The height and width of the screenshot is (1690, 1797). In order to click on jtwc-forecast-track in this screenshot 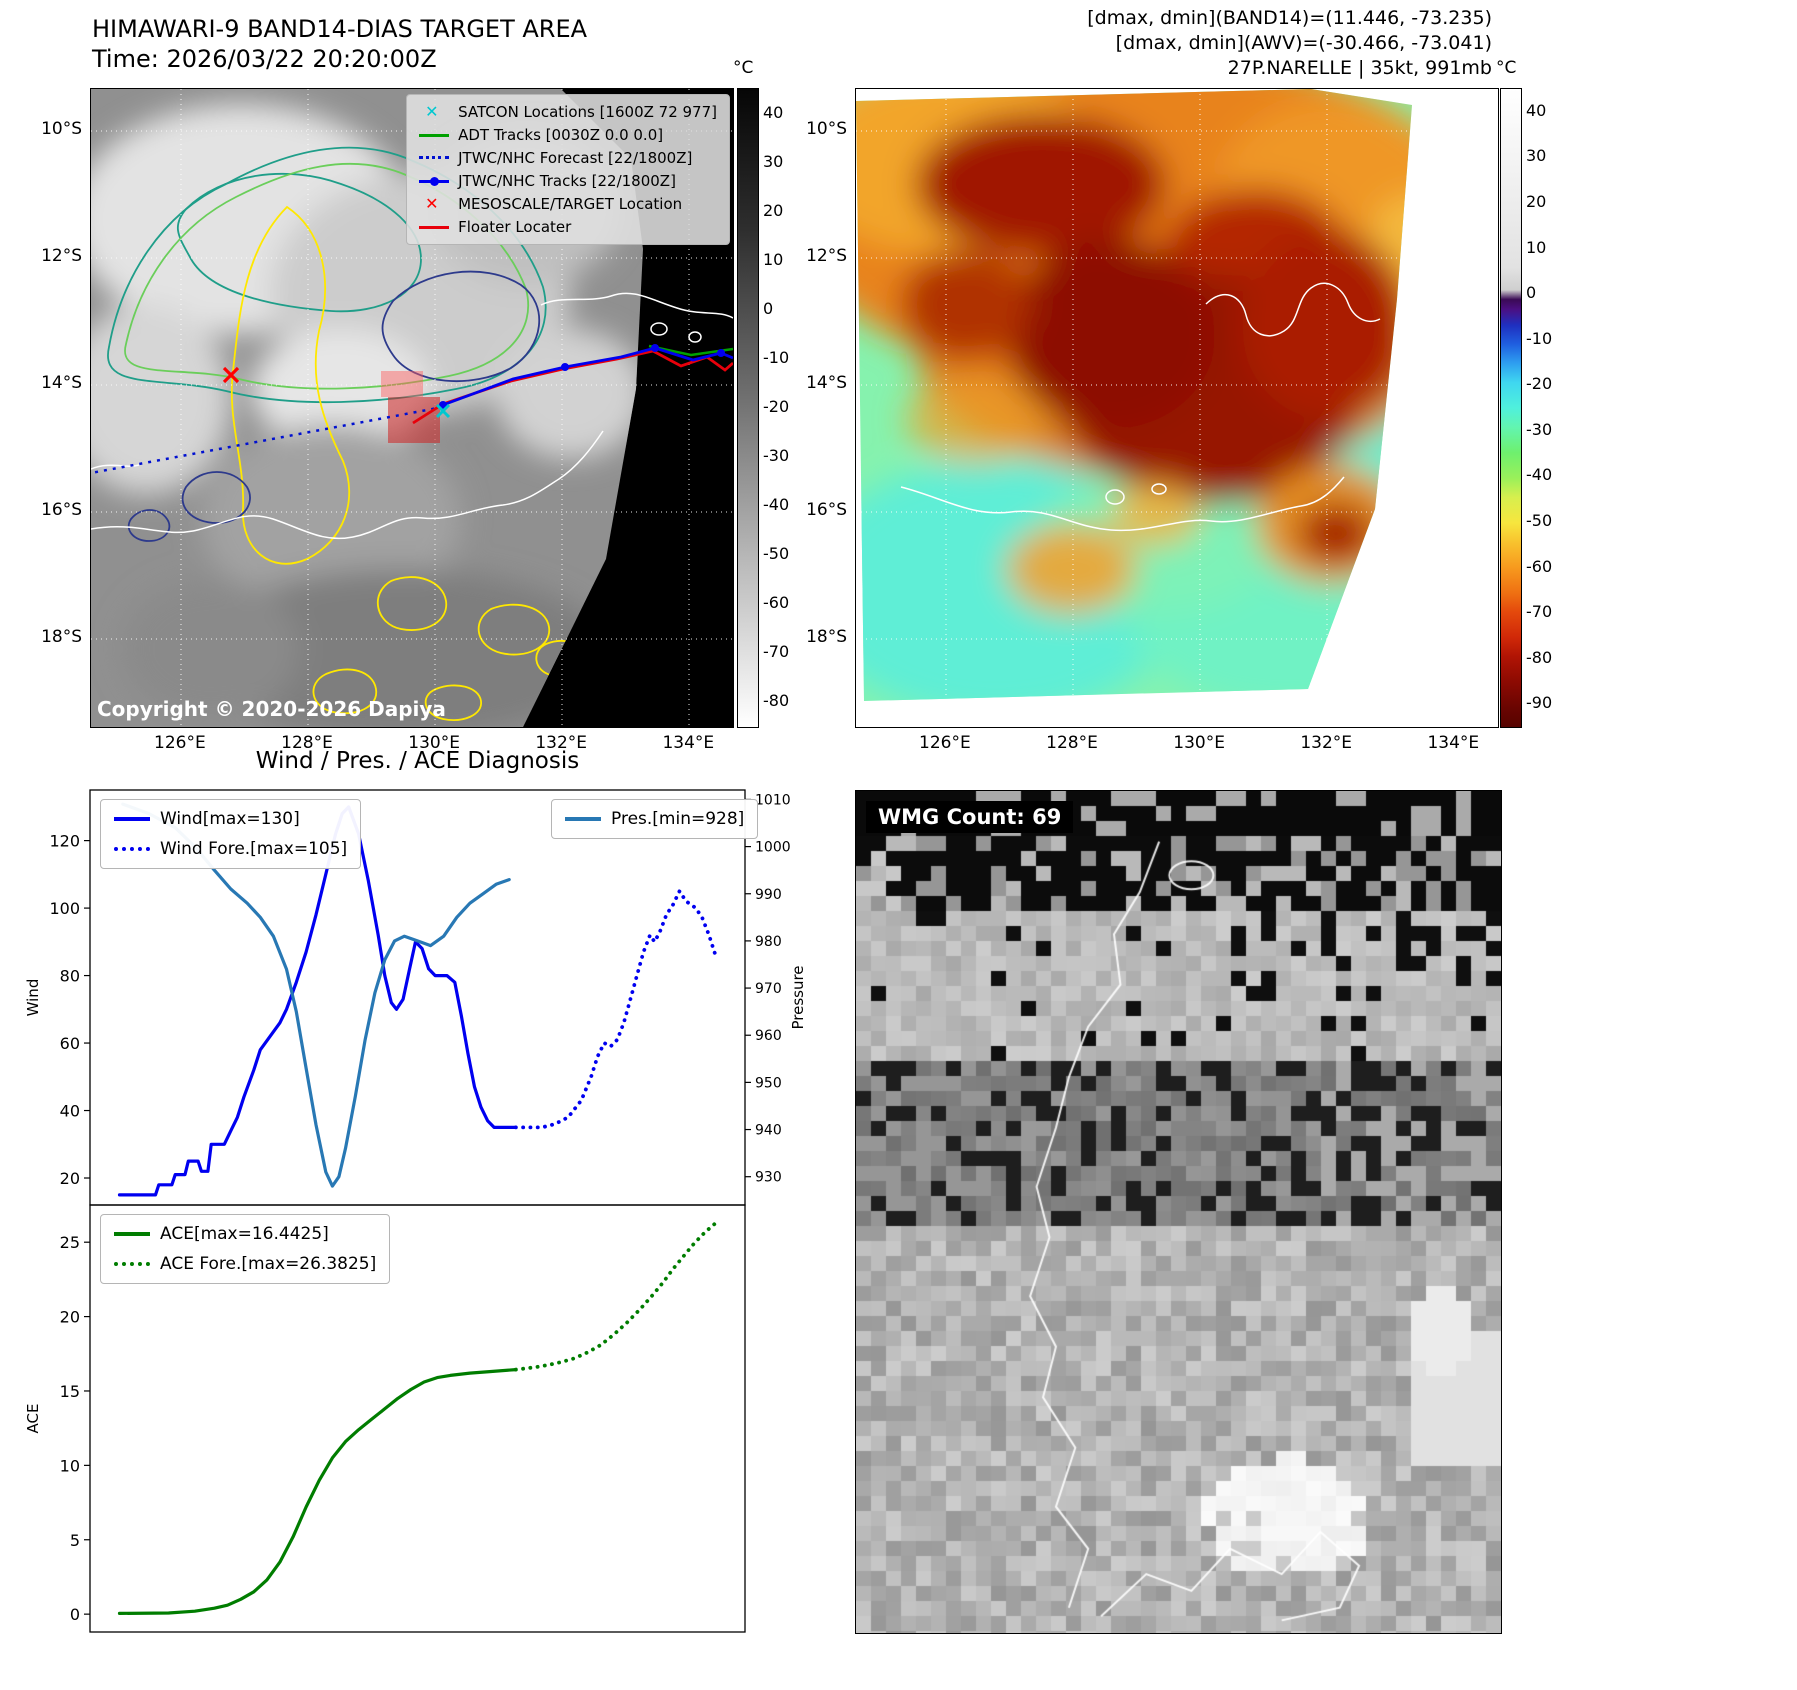, I will do `click(267, 440)`.